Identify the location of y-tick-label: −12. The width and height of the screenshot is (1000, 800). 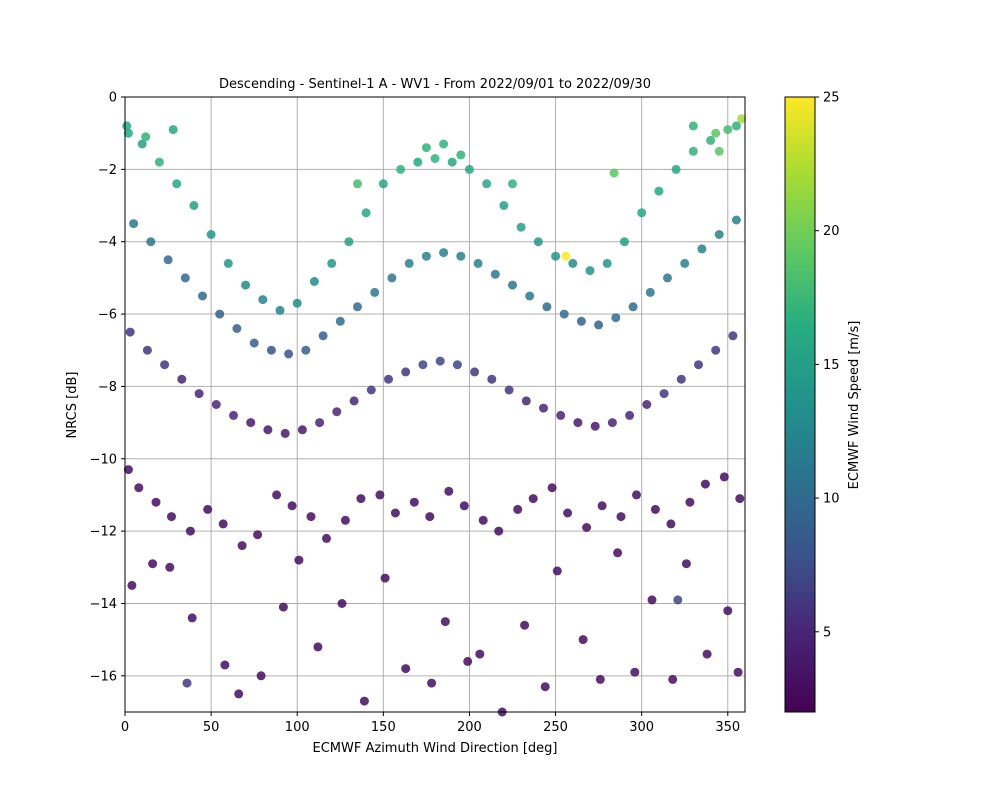
(103, 532).